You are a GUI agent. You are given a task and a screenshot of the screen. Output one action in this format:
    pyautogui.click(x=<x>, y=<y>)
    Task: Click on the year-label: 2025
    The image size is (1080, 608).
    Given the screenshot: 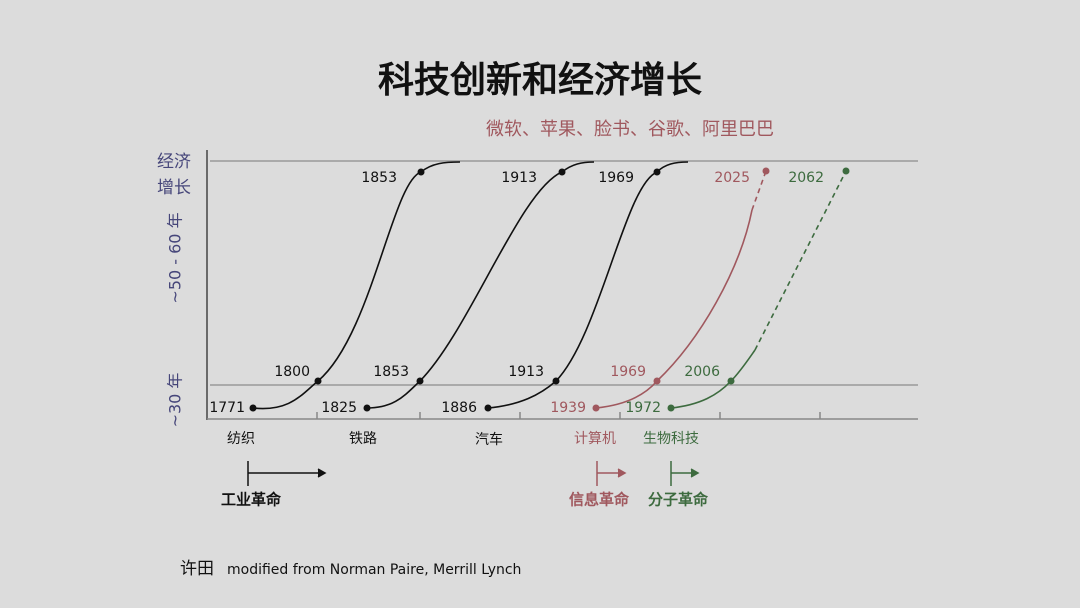 What is the action you would take?
    pyautogui.click(x=732, y=178)
    